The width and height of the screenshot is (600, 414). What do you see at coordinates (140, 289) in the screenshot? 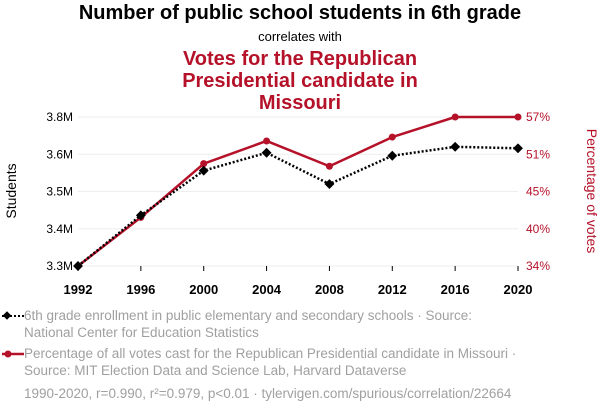
I see `x-tick-label: 1996` at bounding box center [140, 289].